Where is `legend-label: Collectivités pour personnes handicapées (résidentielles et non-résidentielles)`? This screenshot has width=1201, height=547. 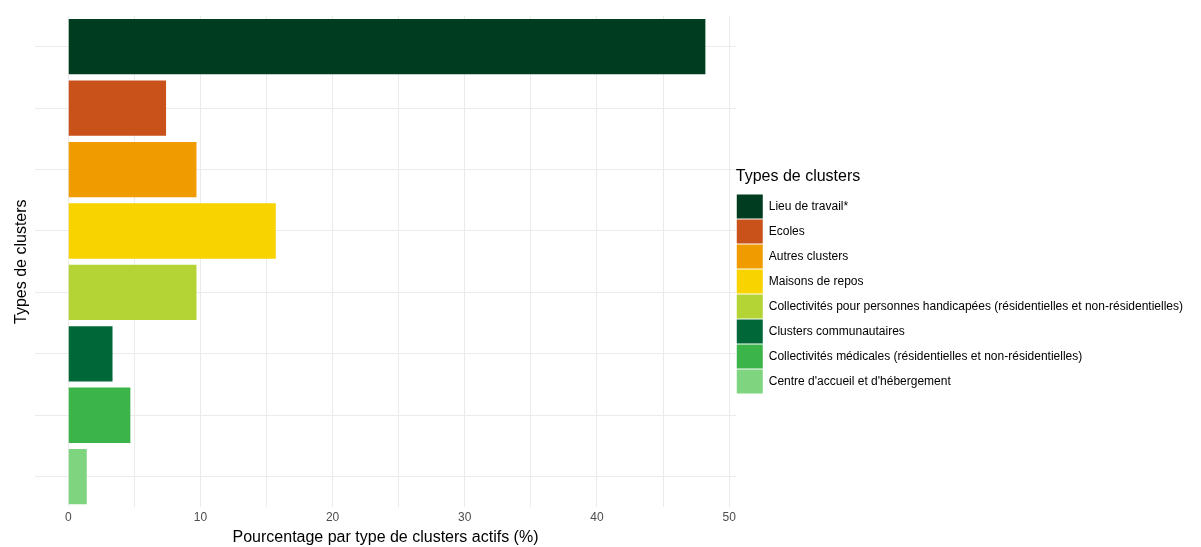
legend-label: Collectivités pour personnes handicapées (résidentielles et non-résidentielles) is located at coordinates (976, 305).